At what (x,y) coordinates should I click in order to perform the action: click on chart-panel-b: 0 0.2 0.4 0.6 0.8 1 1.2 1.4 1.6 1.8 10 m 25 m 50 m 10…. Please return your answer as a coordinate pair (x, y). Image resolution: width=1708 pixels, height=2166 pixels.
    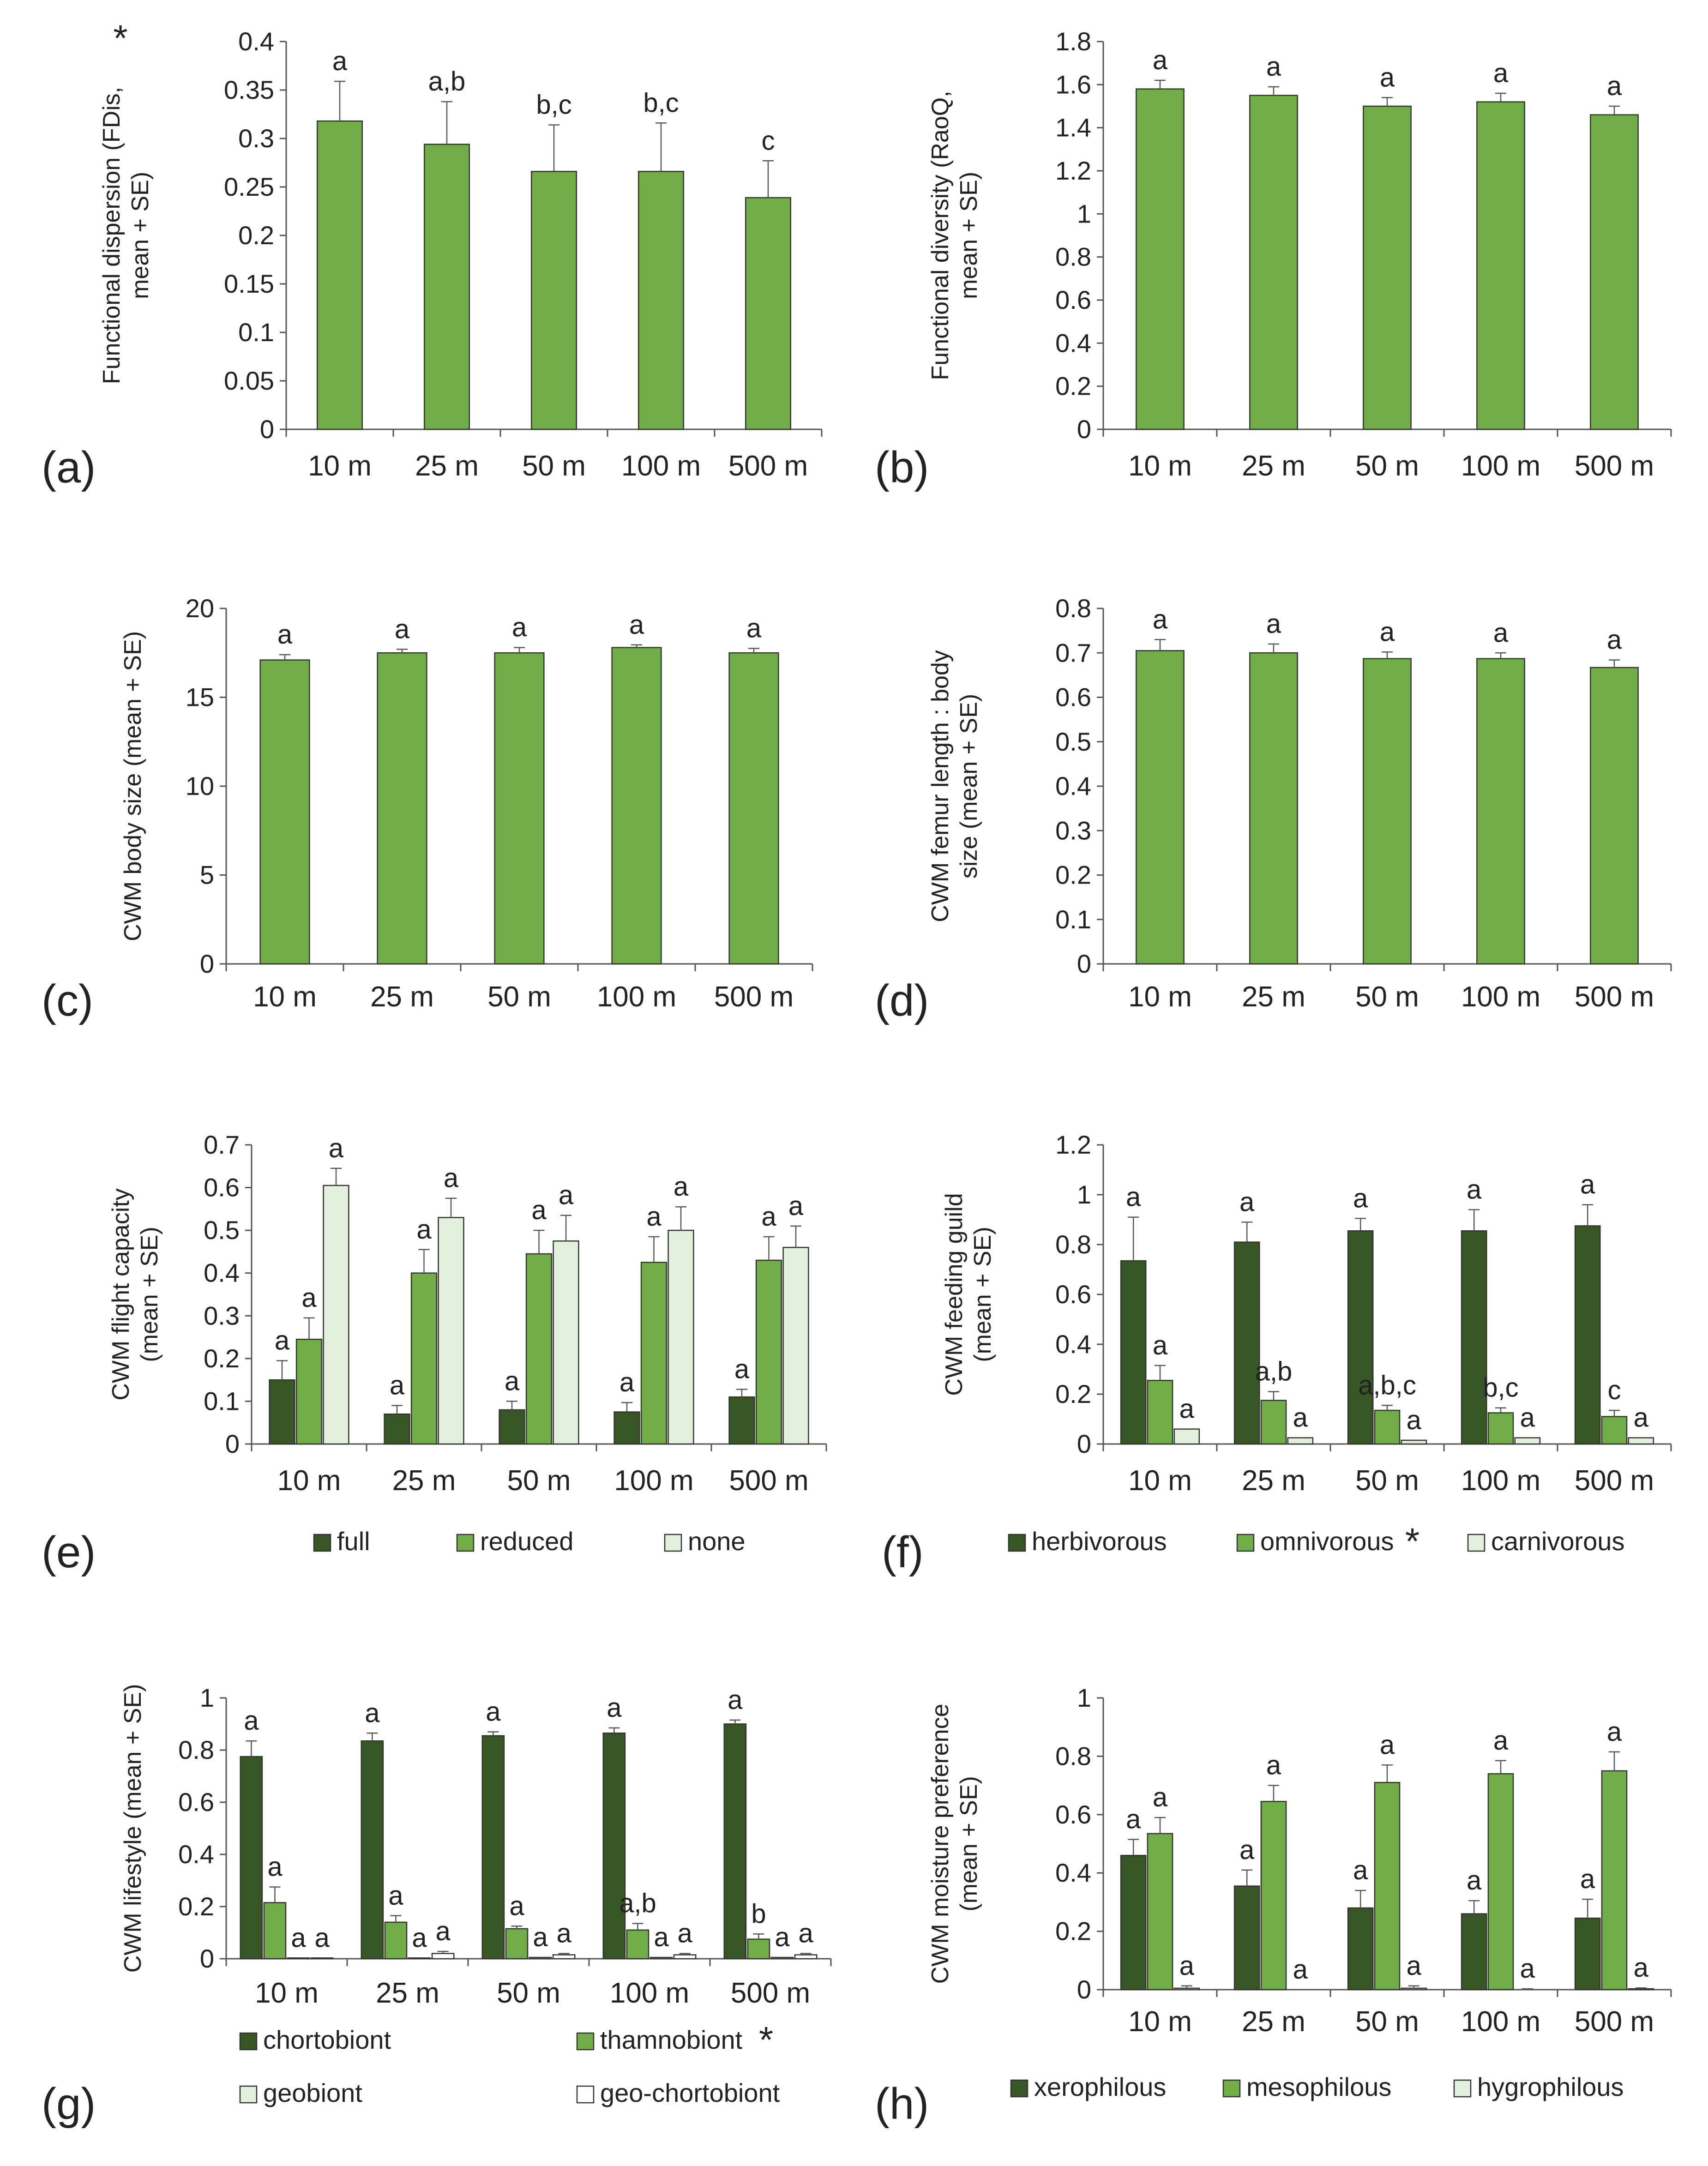
    Looking at the image, I should click on (1273, 260).